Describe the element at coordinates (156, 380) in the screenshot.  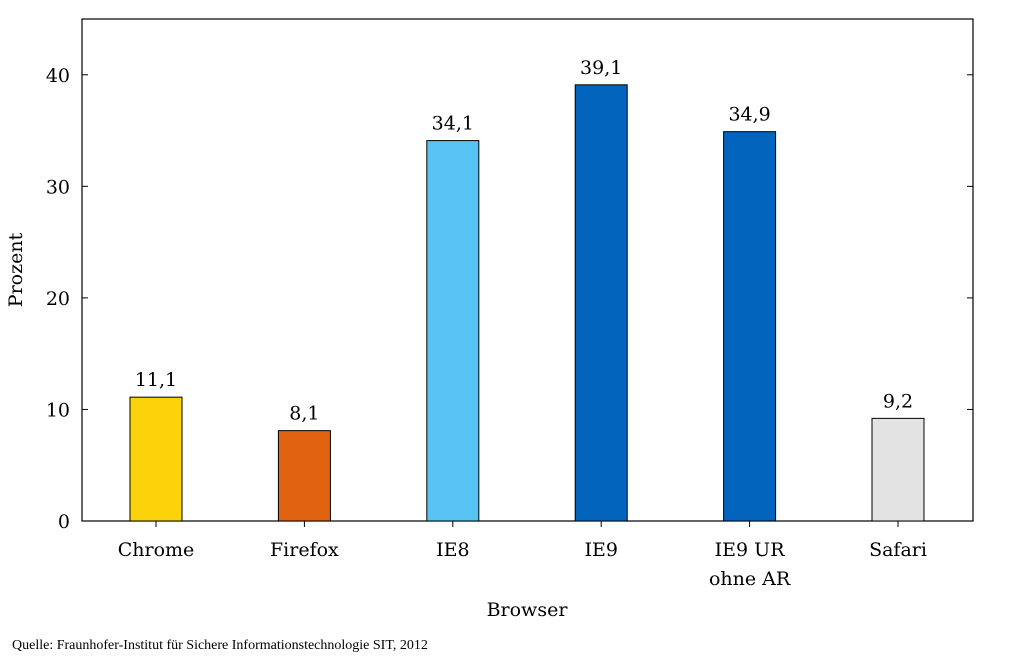
I see `bar-value-label: 11,1` at that location.